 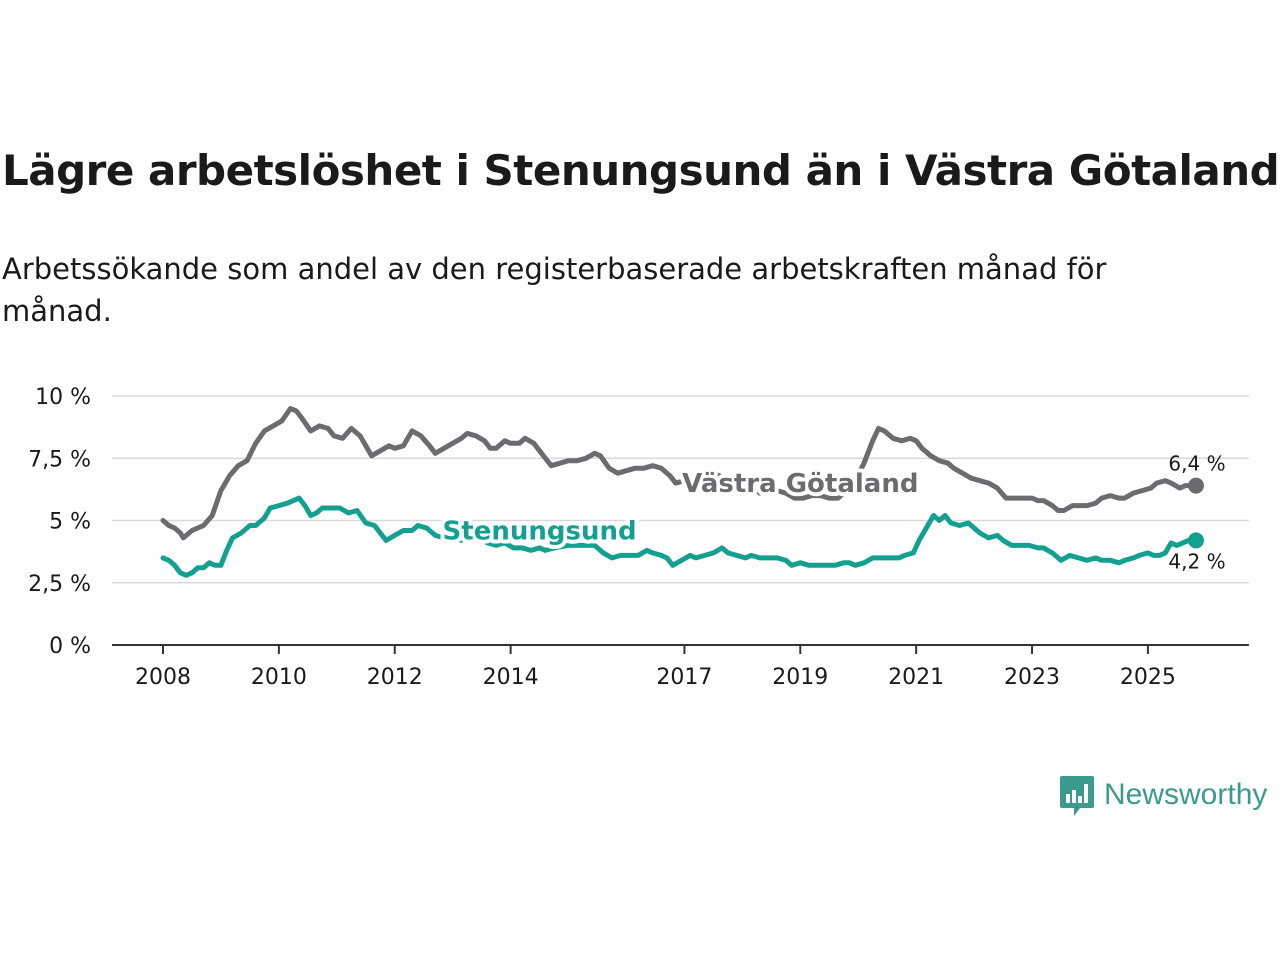 I want to click on series-end-label: 6,4 %, so click(x=1196, y=464).